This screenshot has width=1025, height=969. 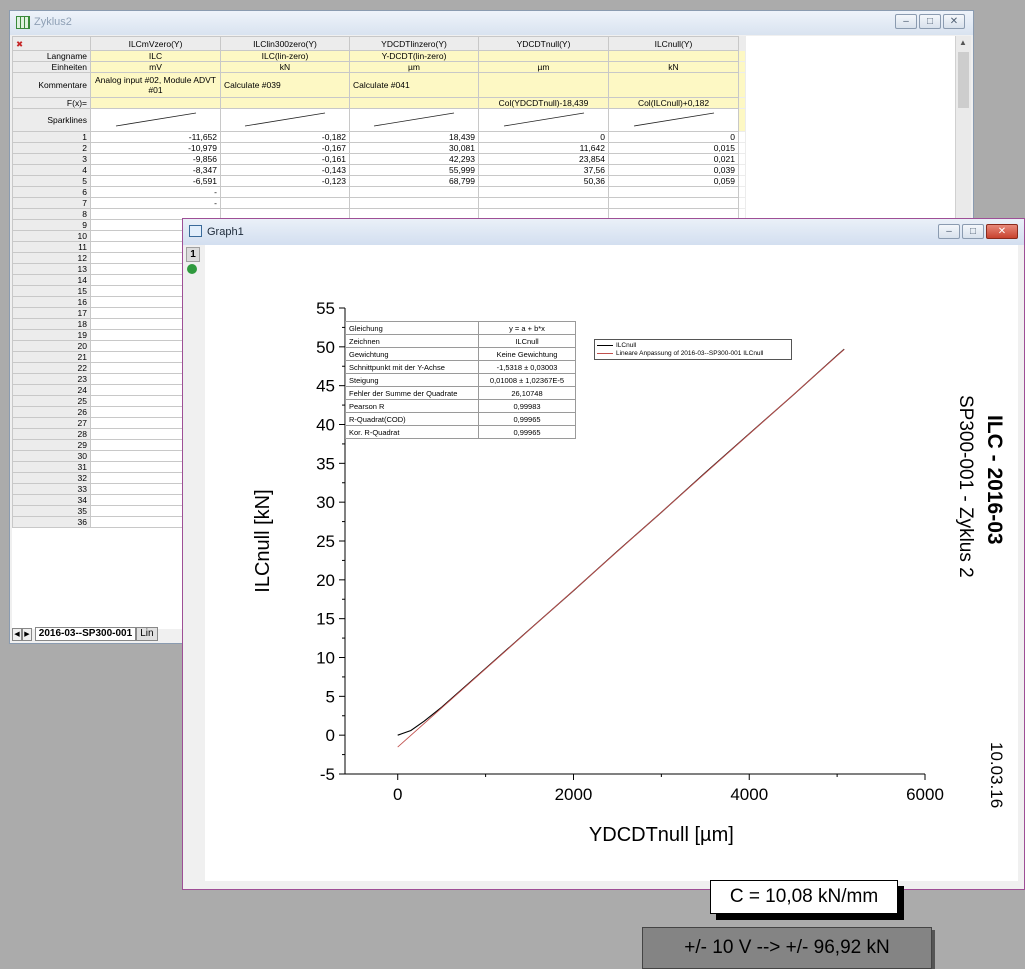 I want to click on data-cell: 37,56, so click(x=543, y=170).